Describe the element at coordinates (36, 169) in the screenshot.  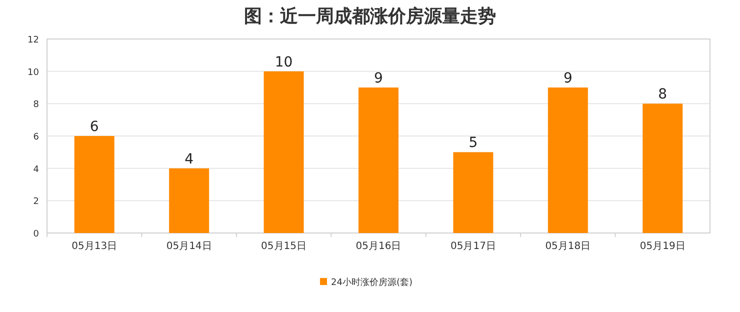
I see `y-tick-label: 4` at that location.